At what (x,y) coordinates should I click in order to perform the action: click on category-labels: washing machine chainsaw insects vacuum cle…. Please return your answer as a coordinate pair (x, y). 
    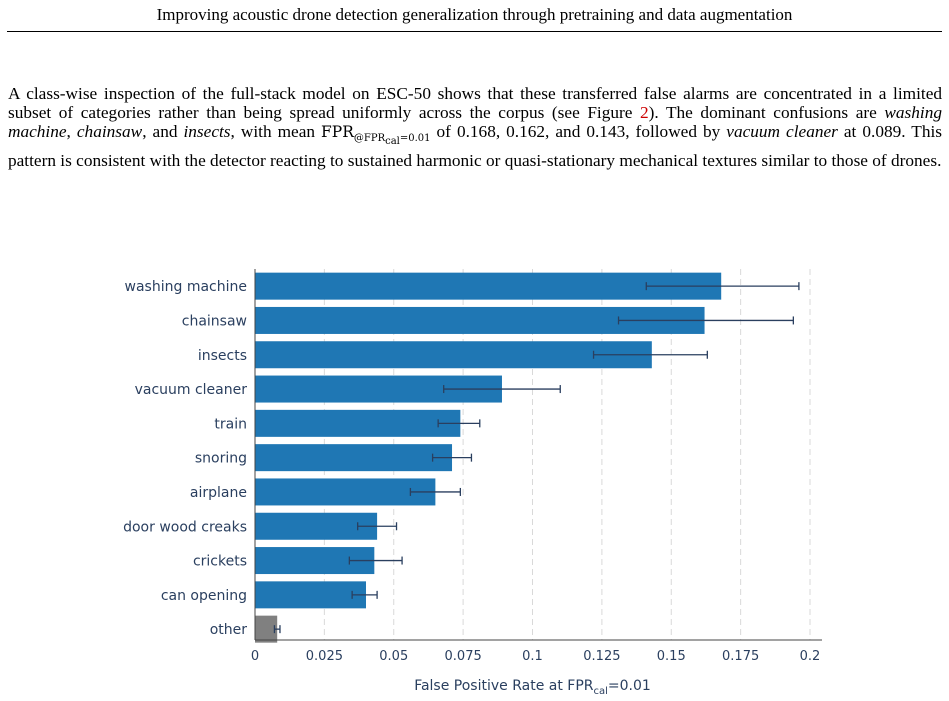
    Looking at the image, I should click on (185, 458).